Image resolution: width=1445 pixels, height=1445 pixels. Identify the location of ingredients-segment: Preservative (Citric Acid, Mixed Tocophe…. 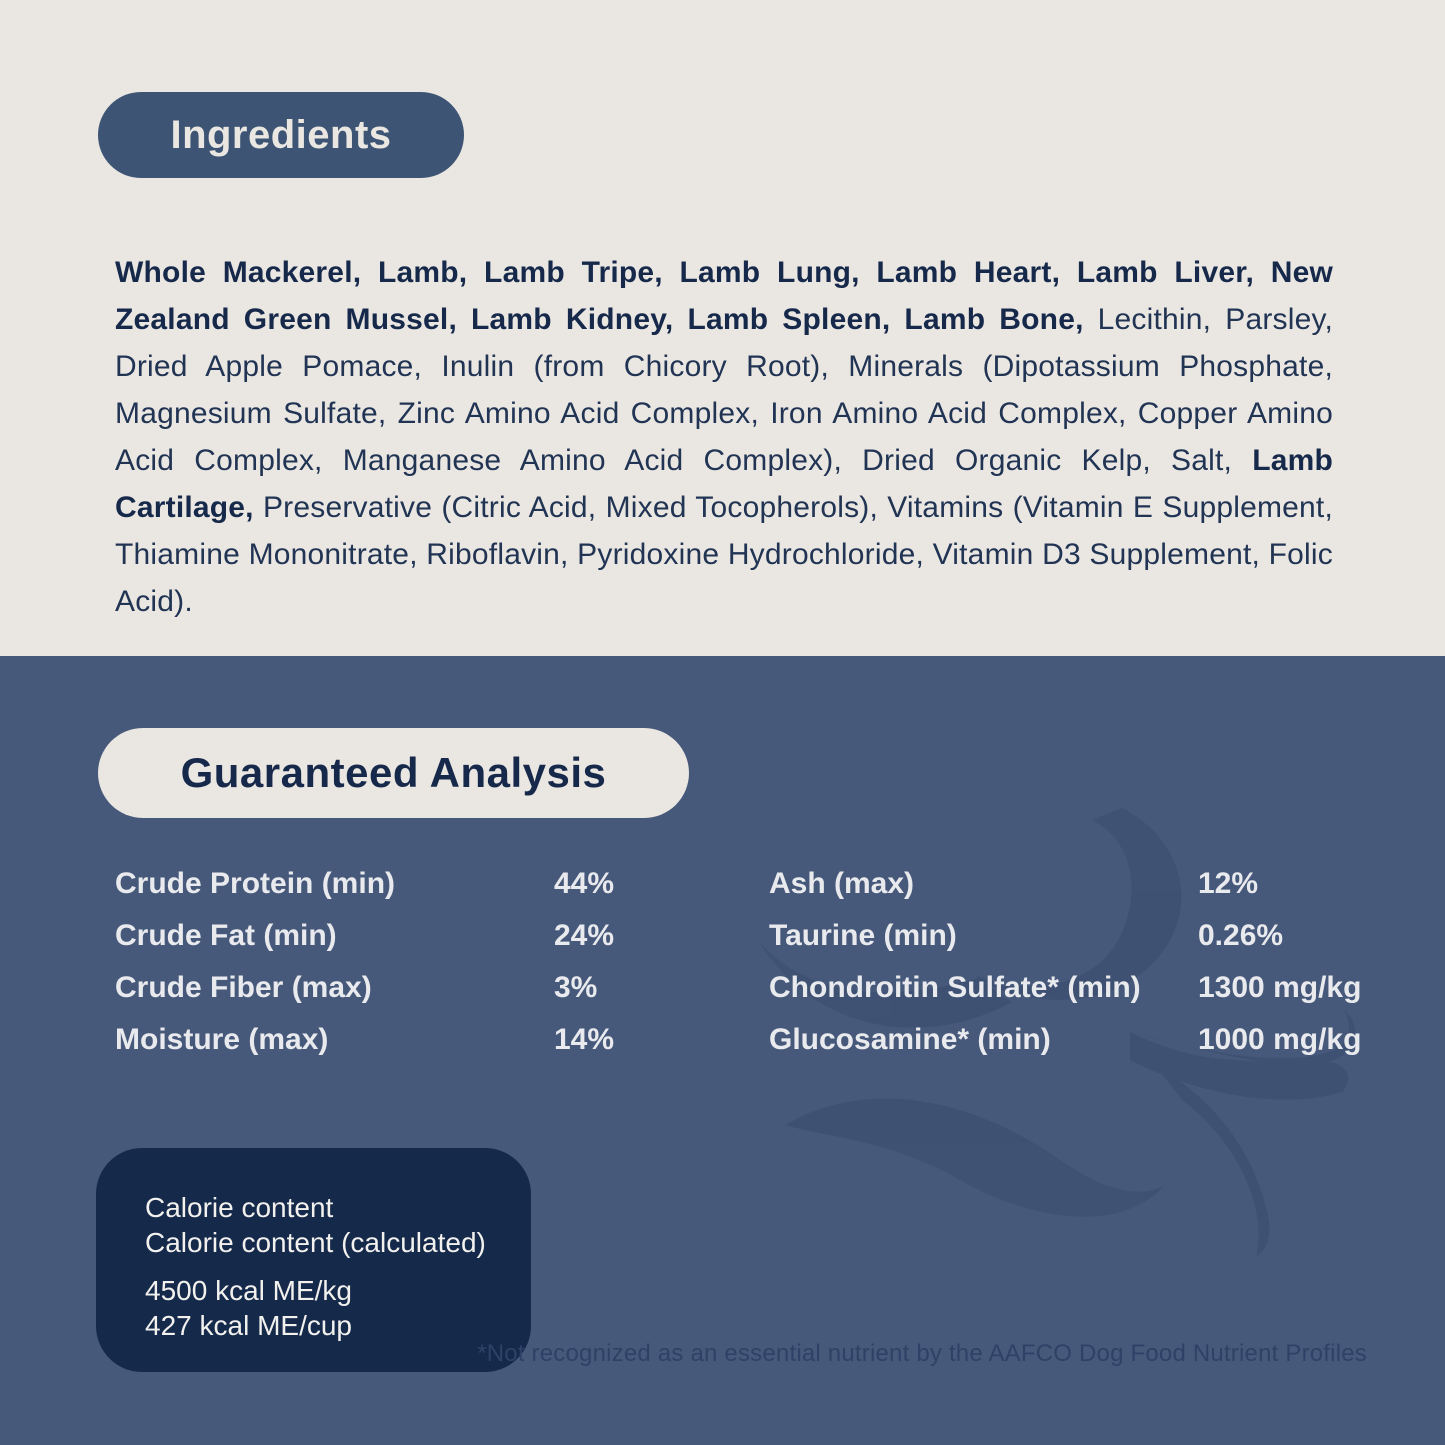
(724, 554).